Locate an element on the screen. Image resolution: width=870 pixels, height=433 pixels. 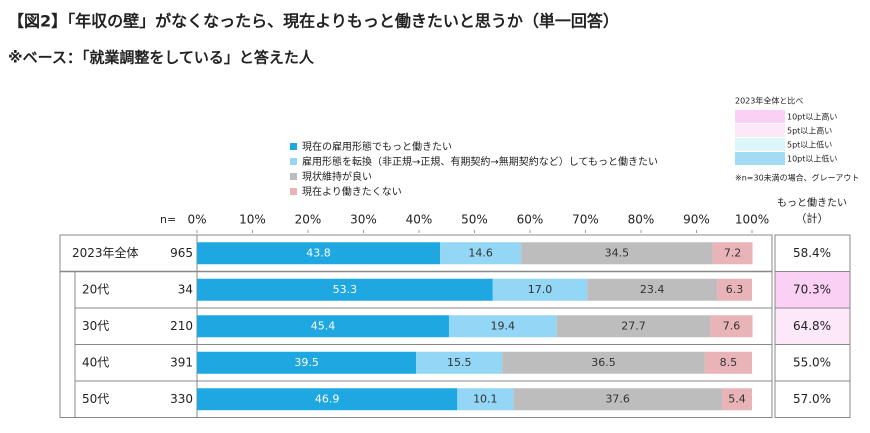
data-label: 37.6 is located at coordinates (617, 398).